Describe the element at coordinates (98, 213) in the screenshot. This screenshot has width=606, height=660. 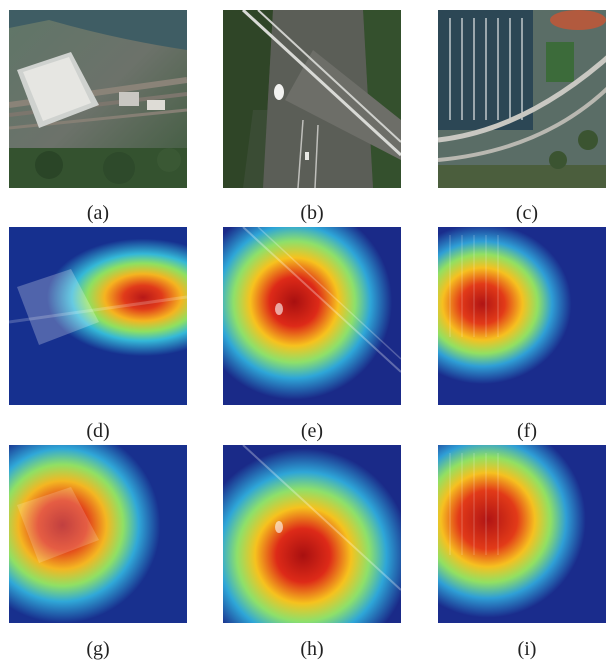
I see `caption-a: (a)` at that location.